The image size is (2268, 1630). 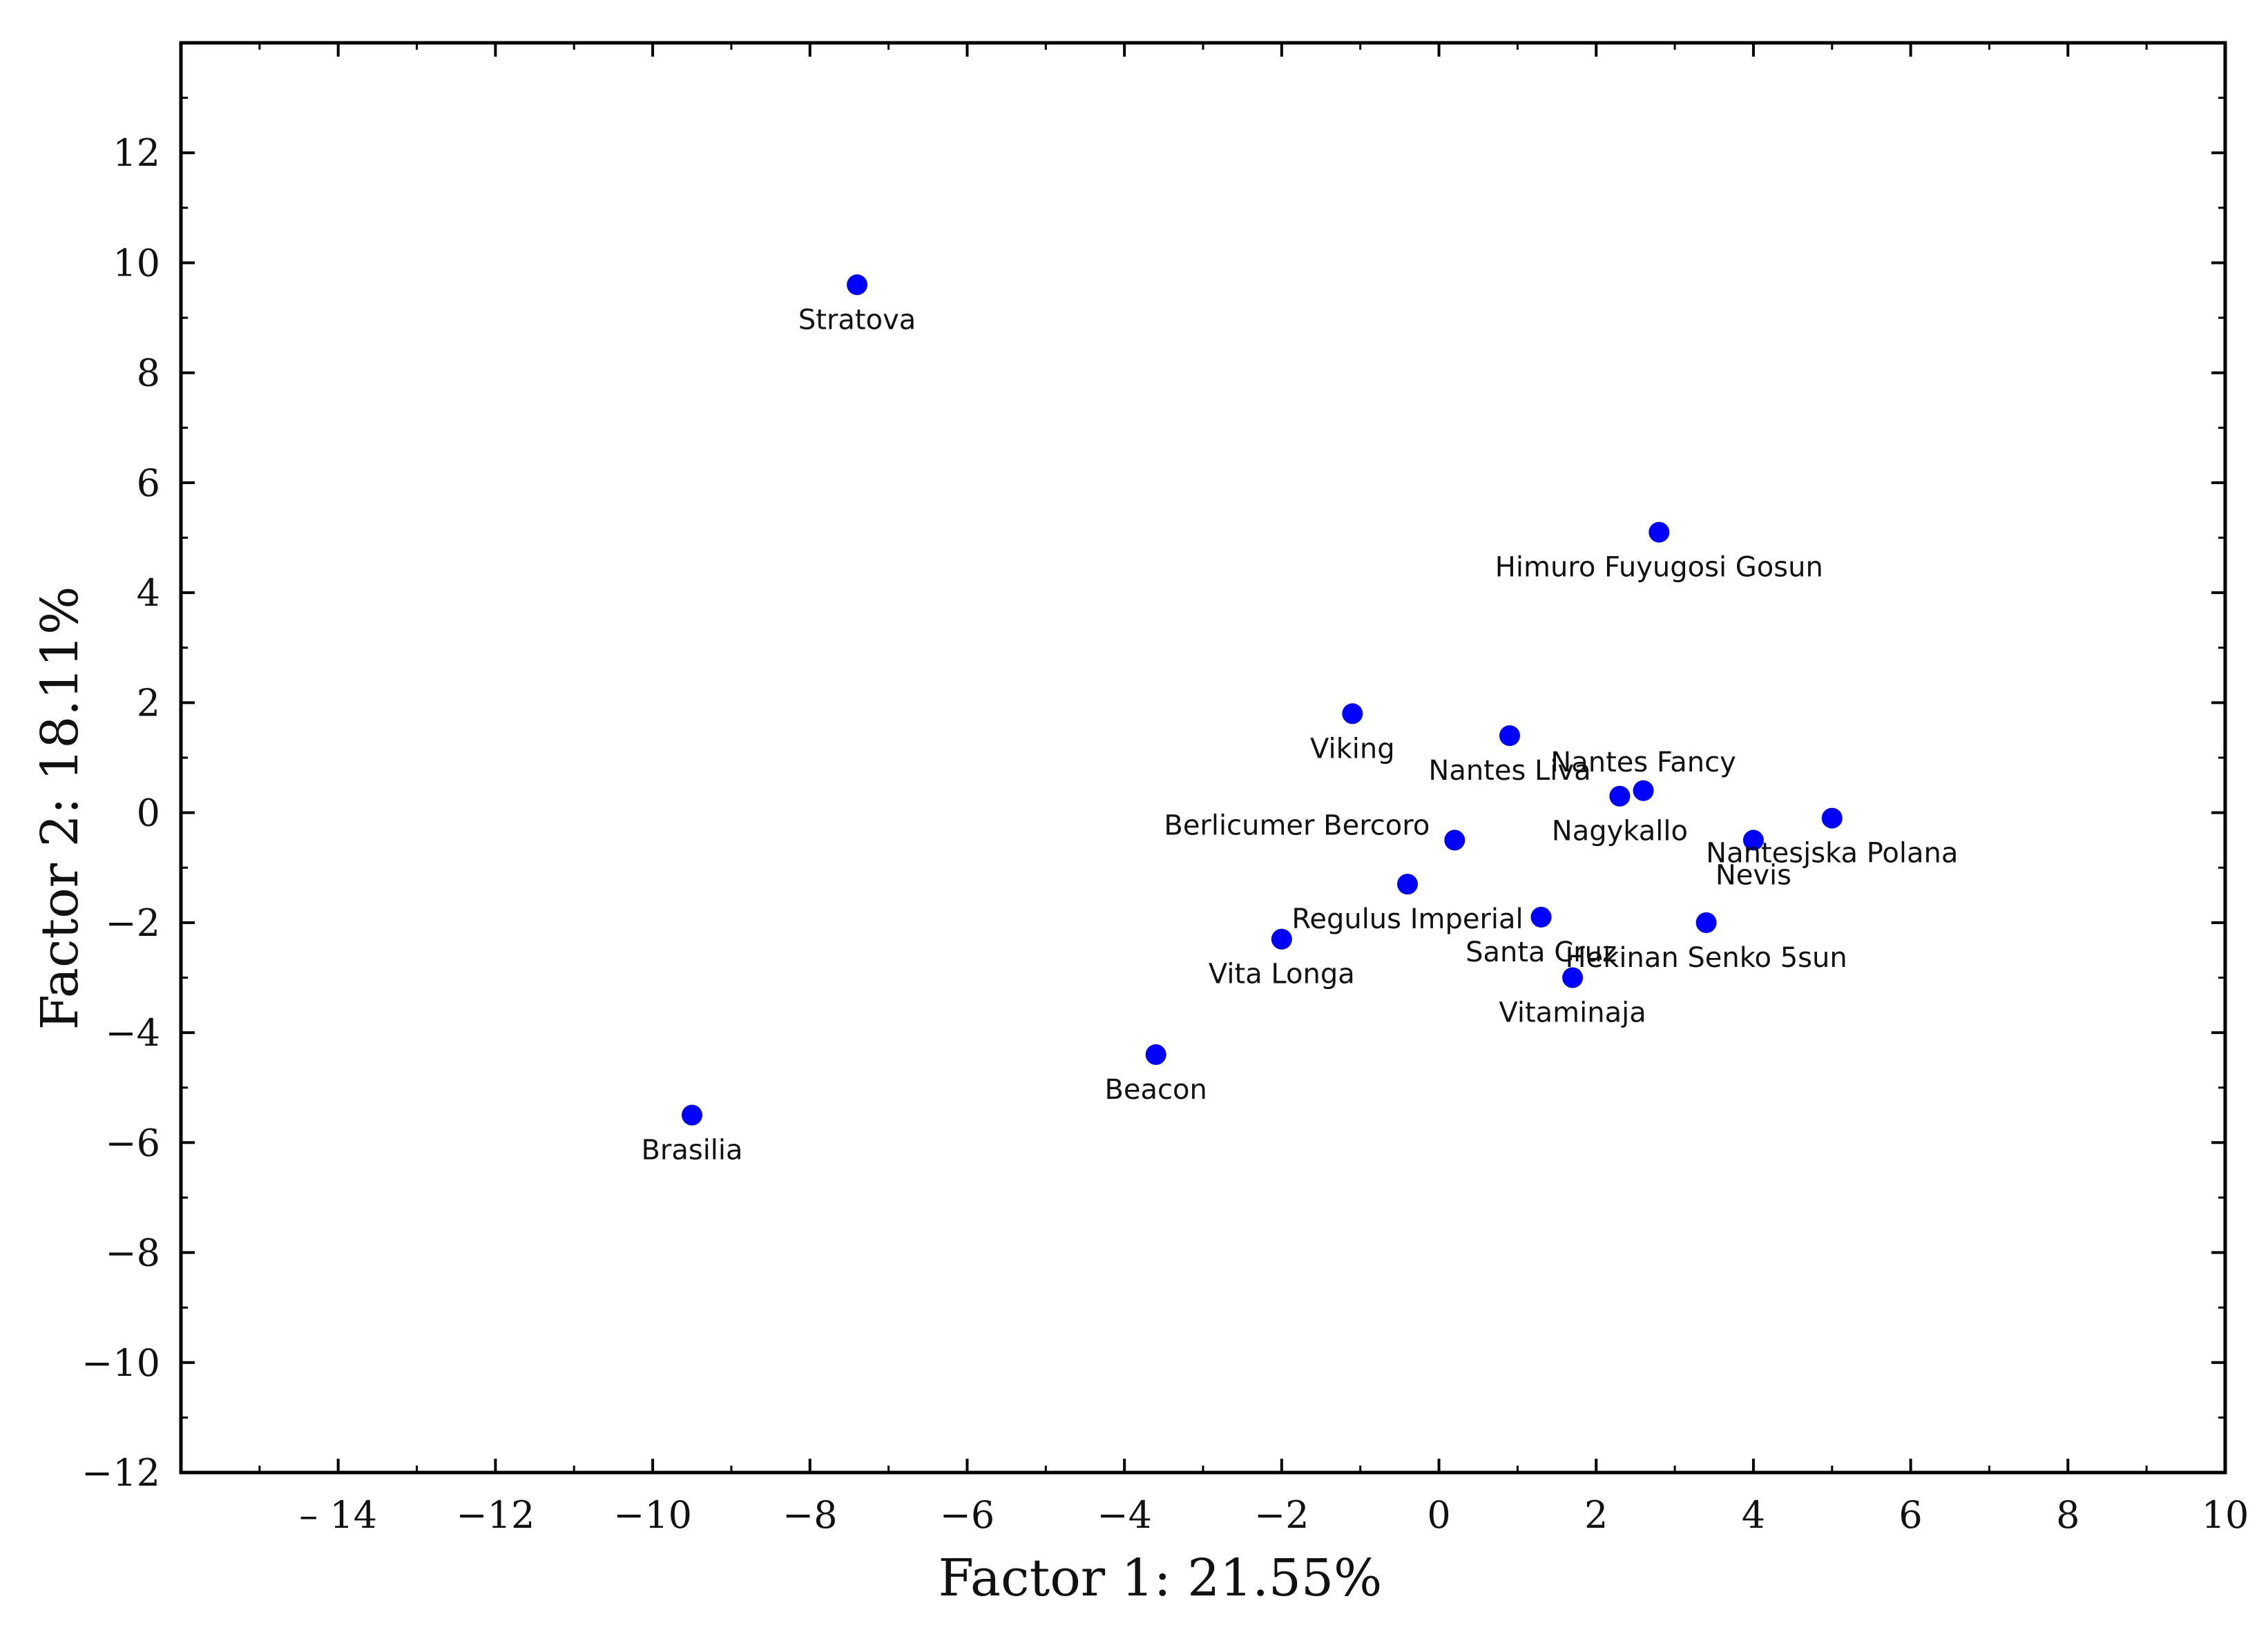 I want to click on x-axis-label: Factor 1: 21.55%, so click(x=1161, y=1578).